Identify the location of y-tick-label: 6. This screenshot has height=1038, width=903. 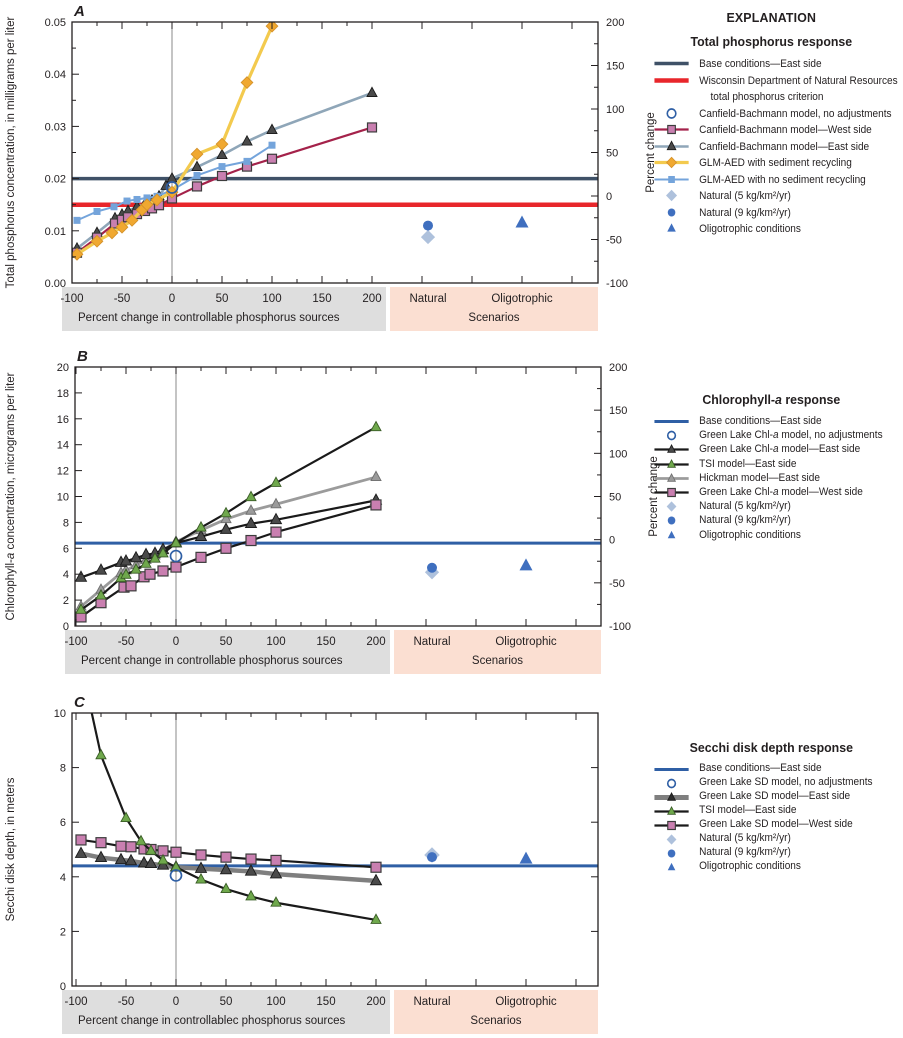
(66, 549).